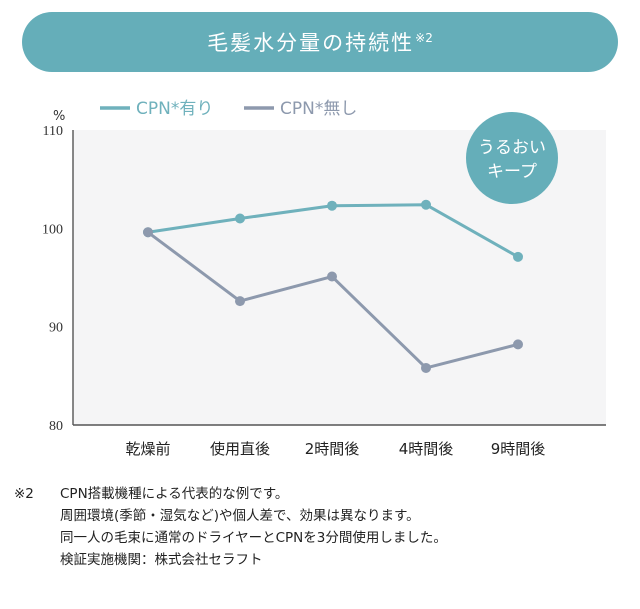 Image resolution: width=640 pixels, height=609 pixels. I want to click on y-tick-label: 80, so click(56, 426).